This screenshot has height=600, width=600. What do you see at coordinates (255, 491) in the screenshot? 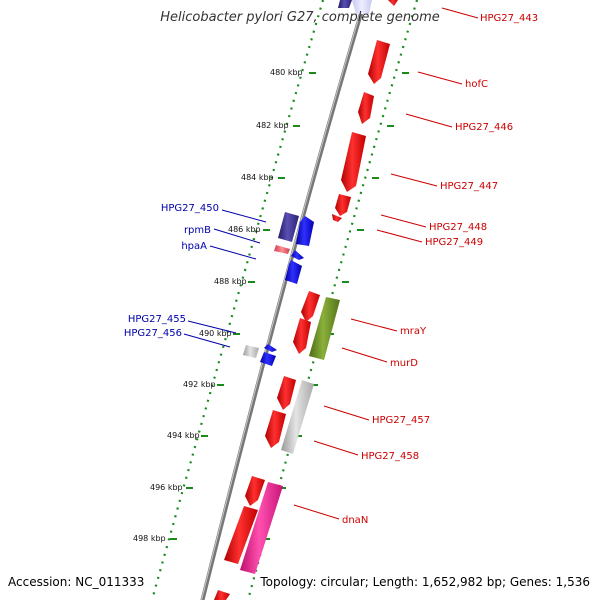
I see `gene-glyph-dnan` at bounding box center [255, 491].